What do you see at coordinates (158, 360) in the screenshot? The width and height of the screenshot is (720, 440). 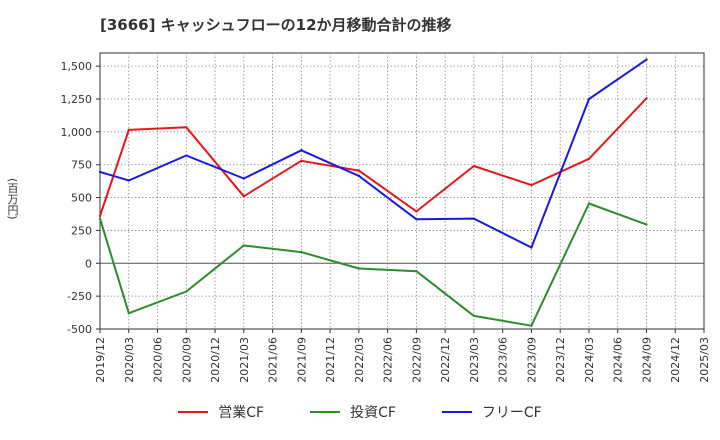 I see `x-tick-label: 2020/06` at bounding box center [158, 360].